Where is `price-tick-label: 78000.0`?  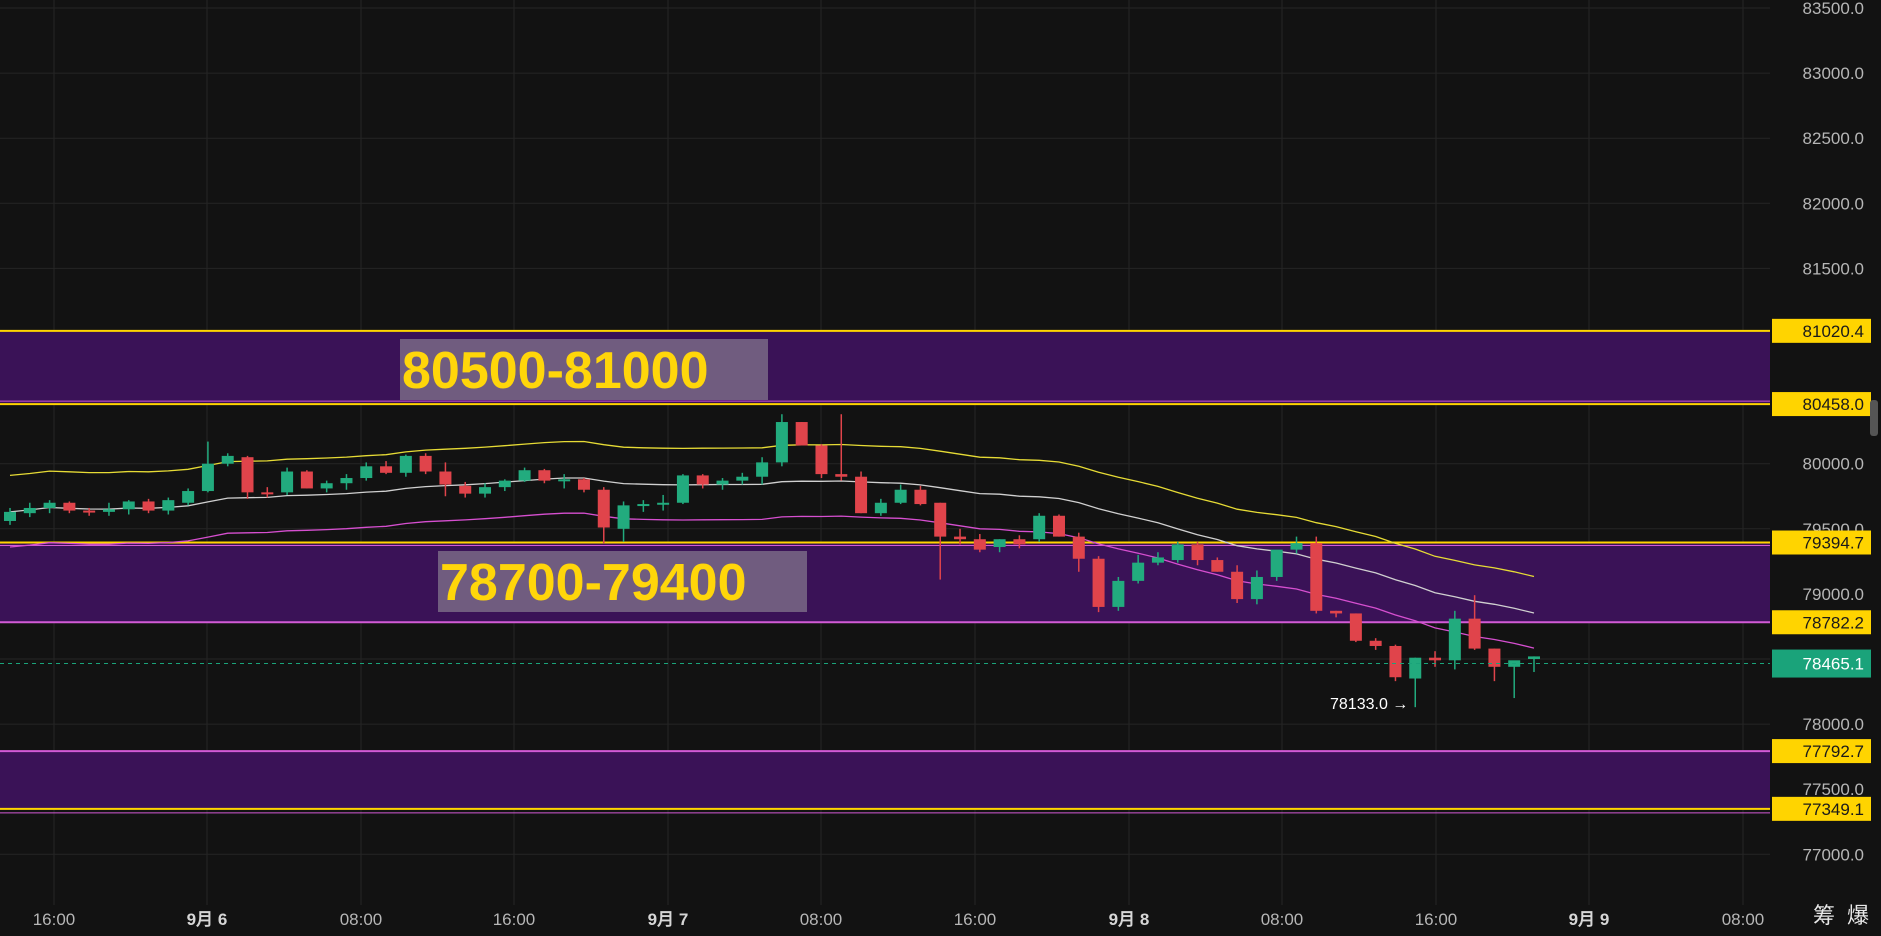
price-tick-label: 78000.0 is located at coordinates (1833, 724).